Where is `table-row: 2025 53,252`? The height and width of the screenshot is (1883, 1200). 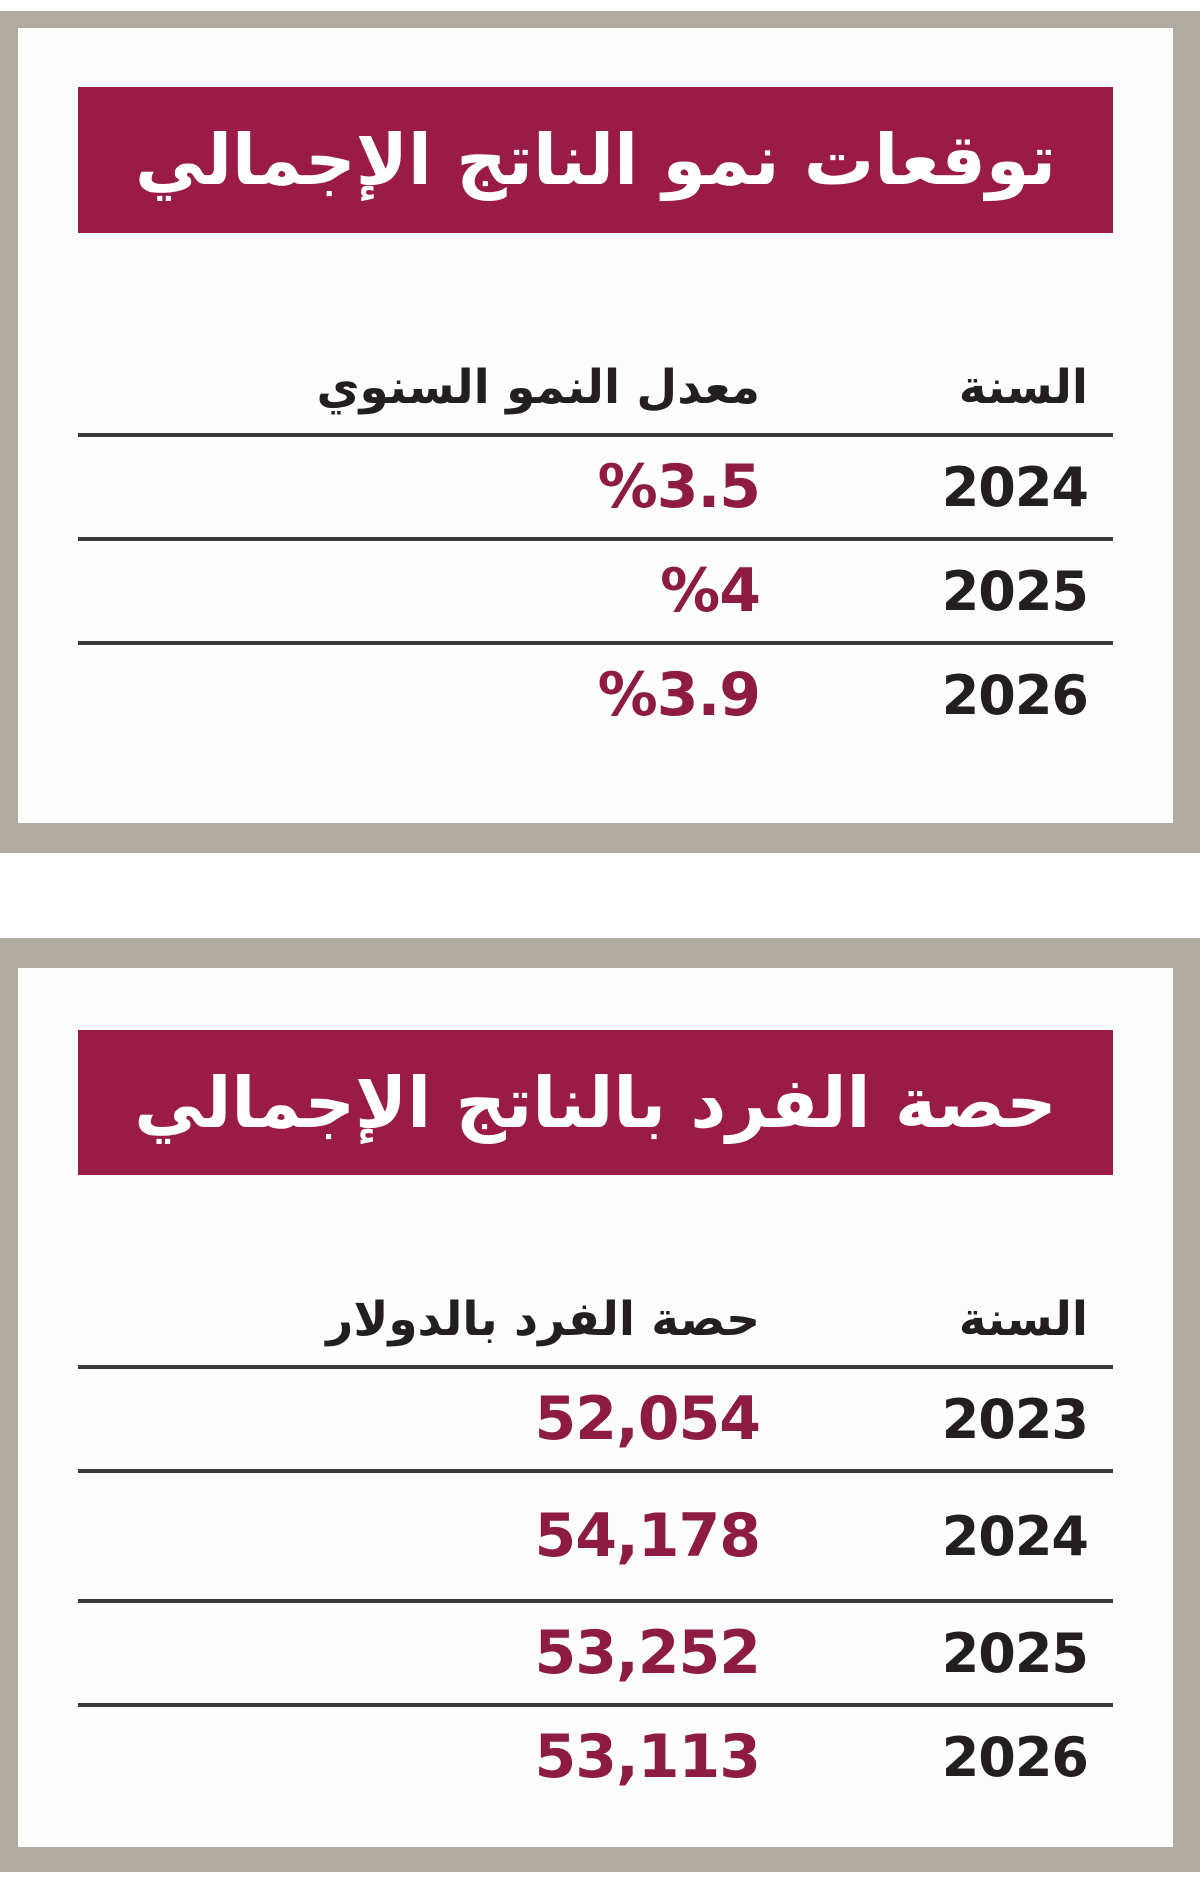
table-row: 2025 53,252 is located at coordinates (595, 1653).